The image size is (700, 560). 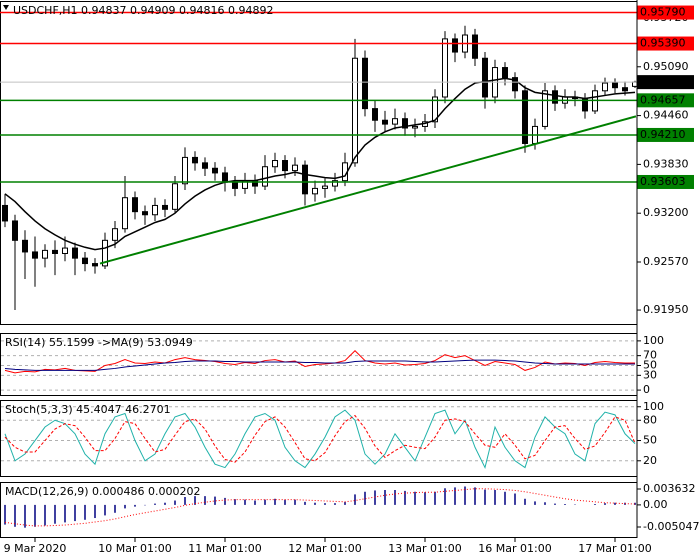 I want to click on panel-title: RSI(14) 55.1599 ->MA(9) 53.0949, so click(x=99, y=342).